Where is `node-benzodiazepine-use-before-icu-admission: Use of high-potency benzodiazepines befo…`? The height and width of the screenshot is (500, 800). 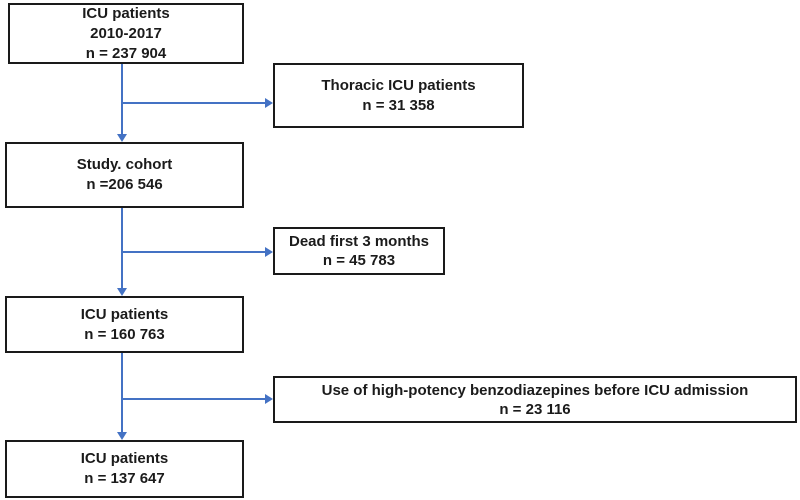
node-benzodiazepine-use-before-icu-admission: Use of high-potency benzodiazepines befo… is located at coordinates (535, 399).